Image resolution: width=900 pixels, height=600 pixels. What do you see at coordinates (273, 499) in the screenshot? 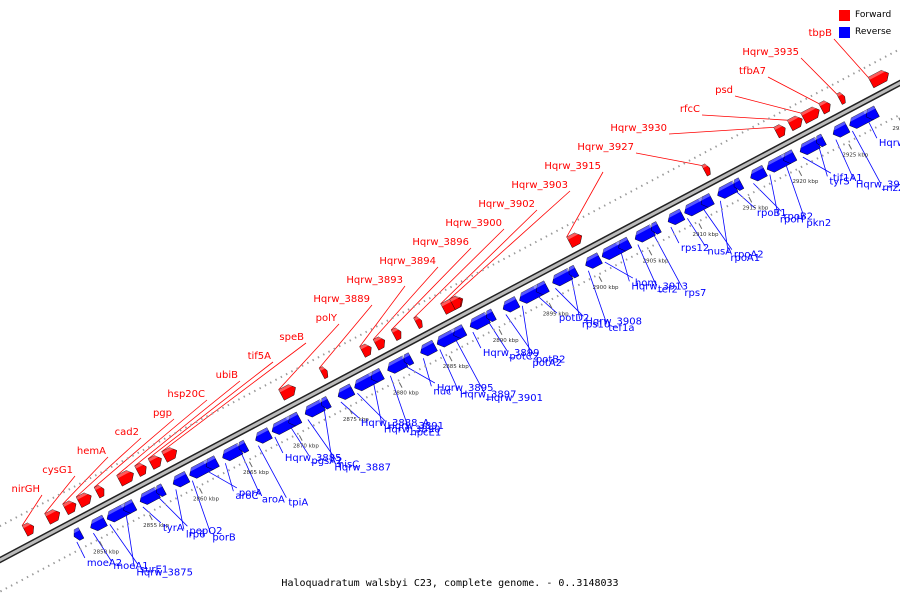
I see `reverse-label-aroa: aroA` at bounding box center [273, 499].